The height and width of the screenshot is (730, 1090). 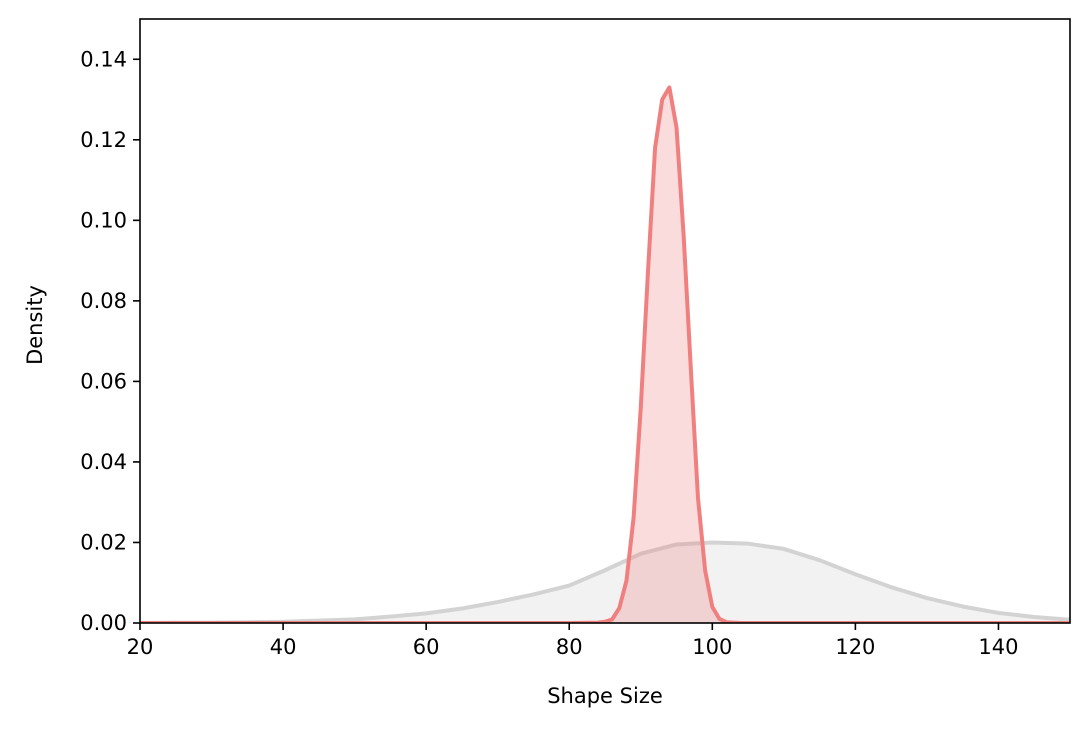 What do you see at coordinates (103, 462) in the screenshot?
I see `y-tick-label: 0.04` at bounding box center [103, 462].